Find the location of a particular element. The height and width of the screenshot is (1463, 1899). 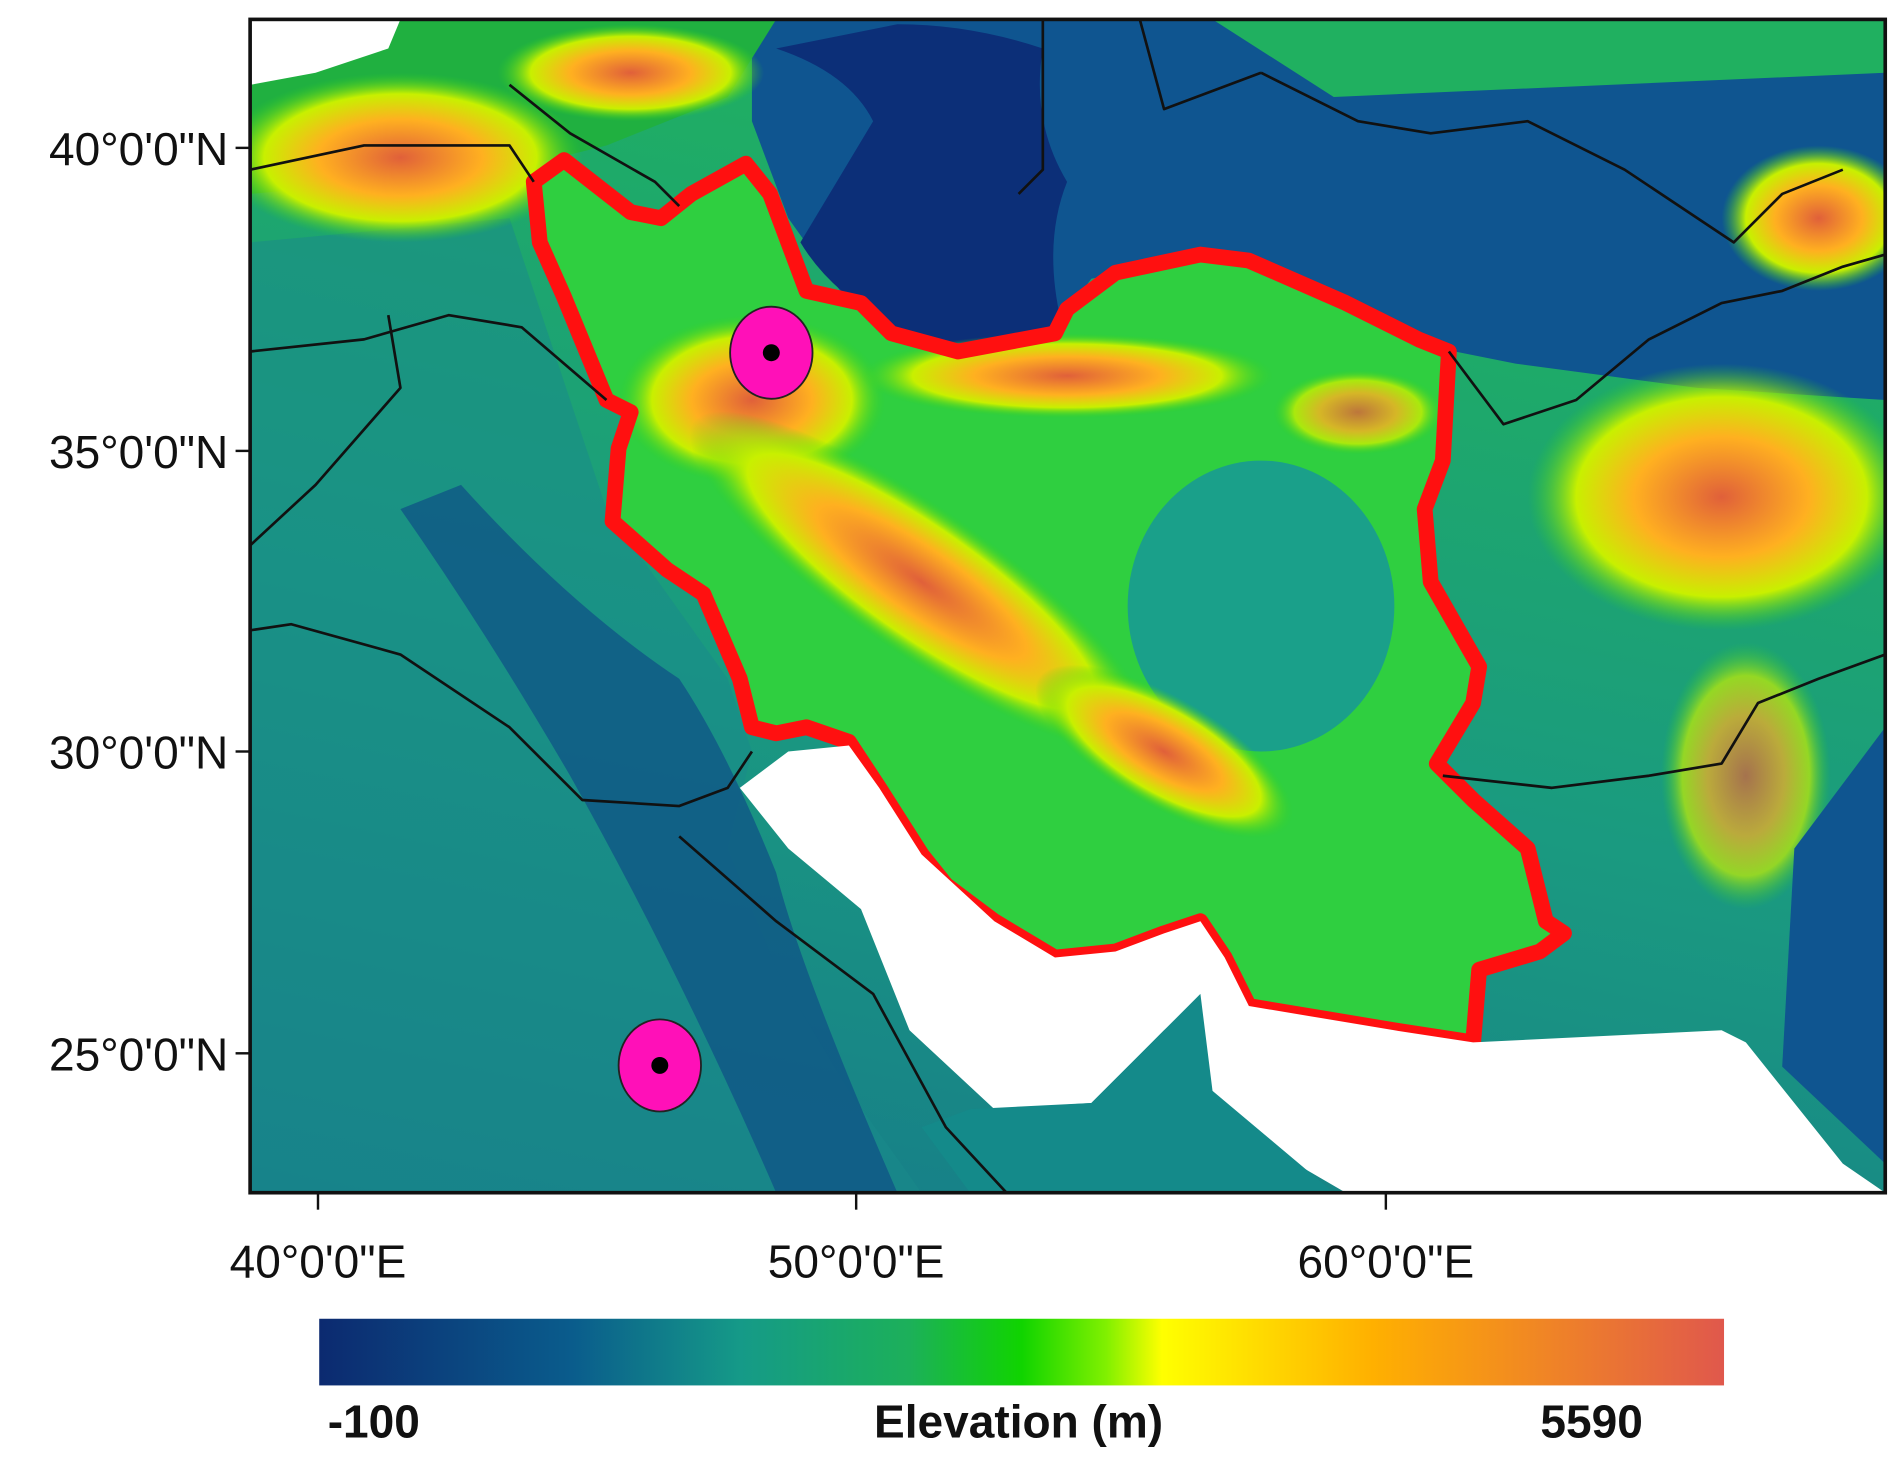

colorbar-max-label: 5590 is located at coordinates (1591, 1422).